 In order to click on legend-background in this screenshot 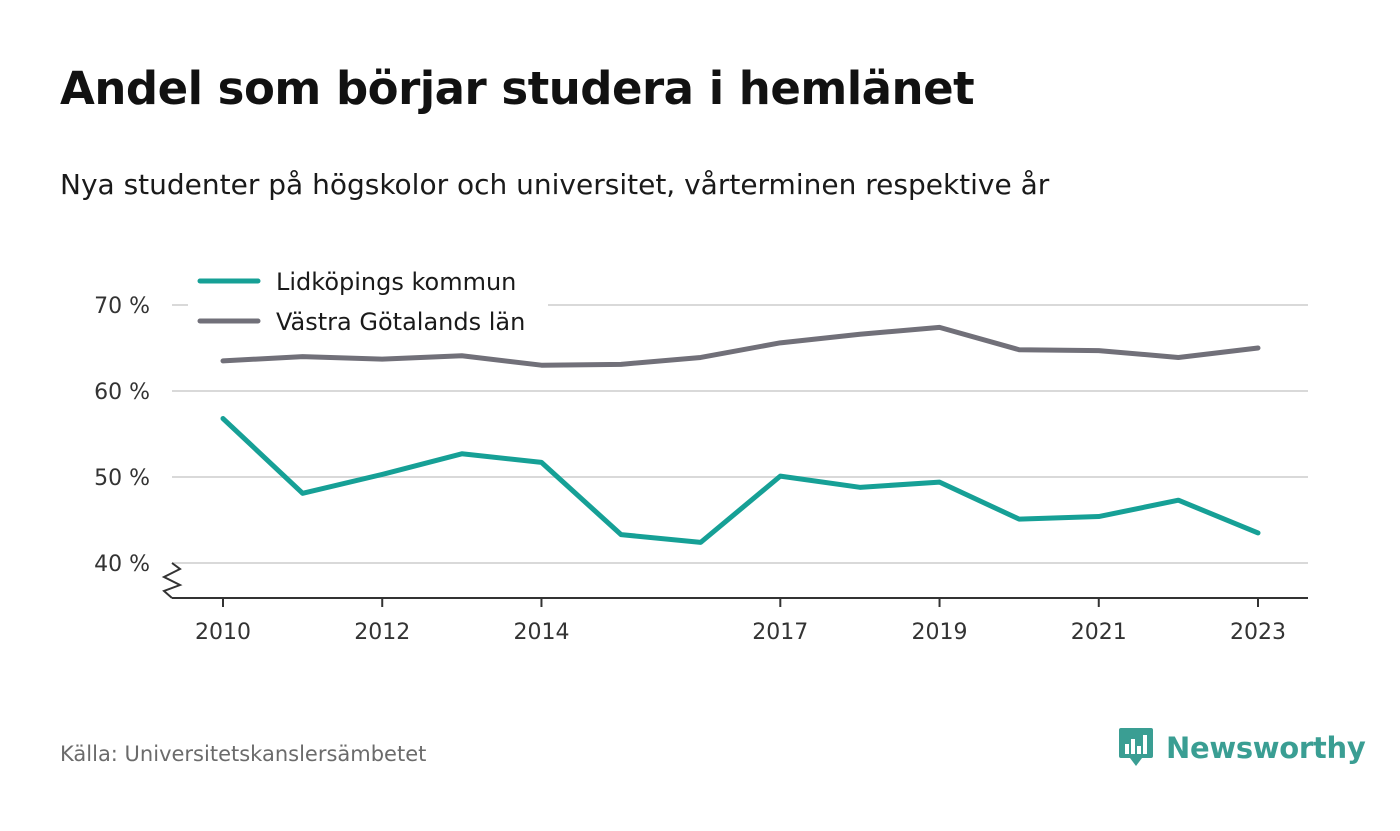, I will do `click(368, 304)`.